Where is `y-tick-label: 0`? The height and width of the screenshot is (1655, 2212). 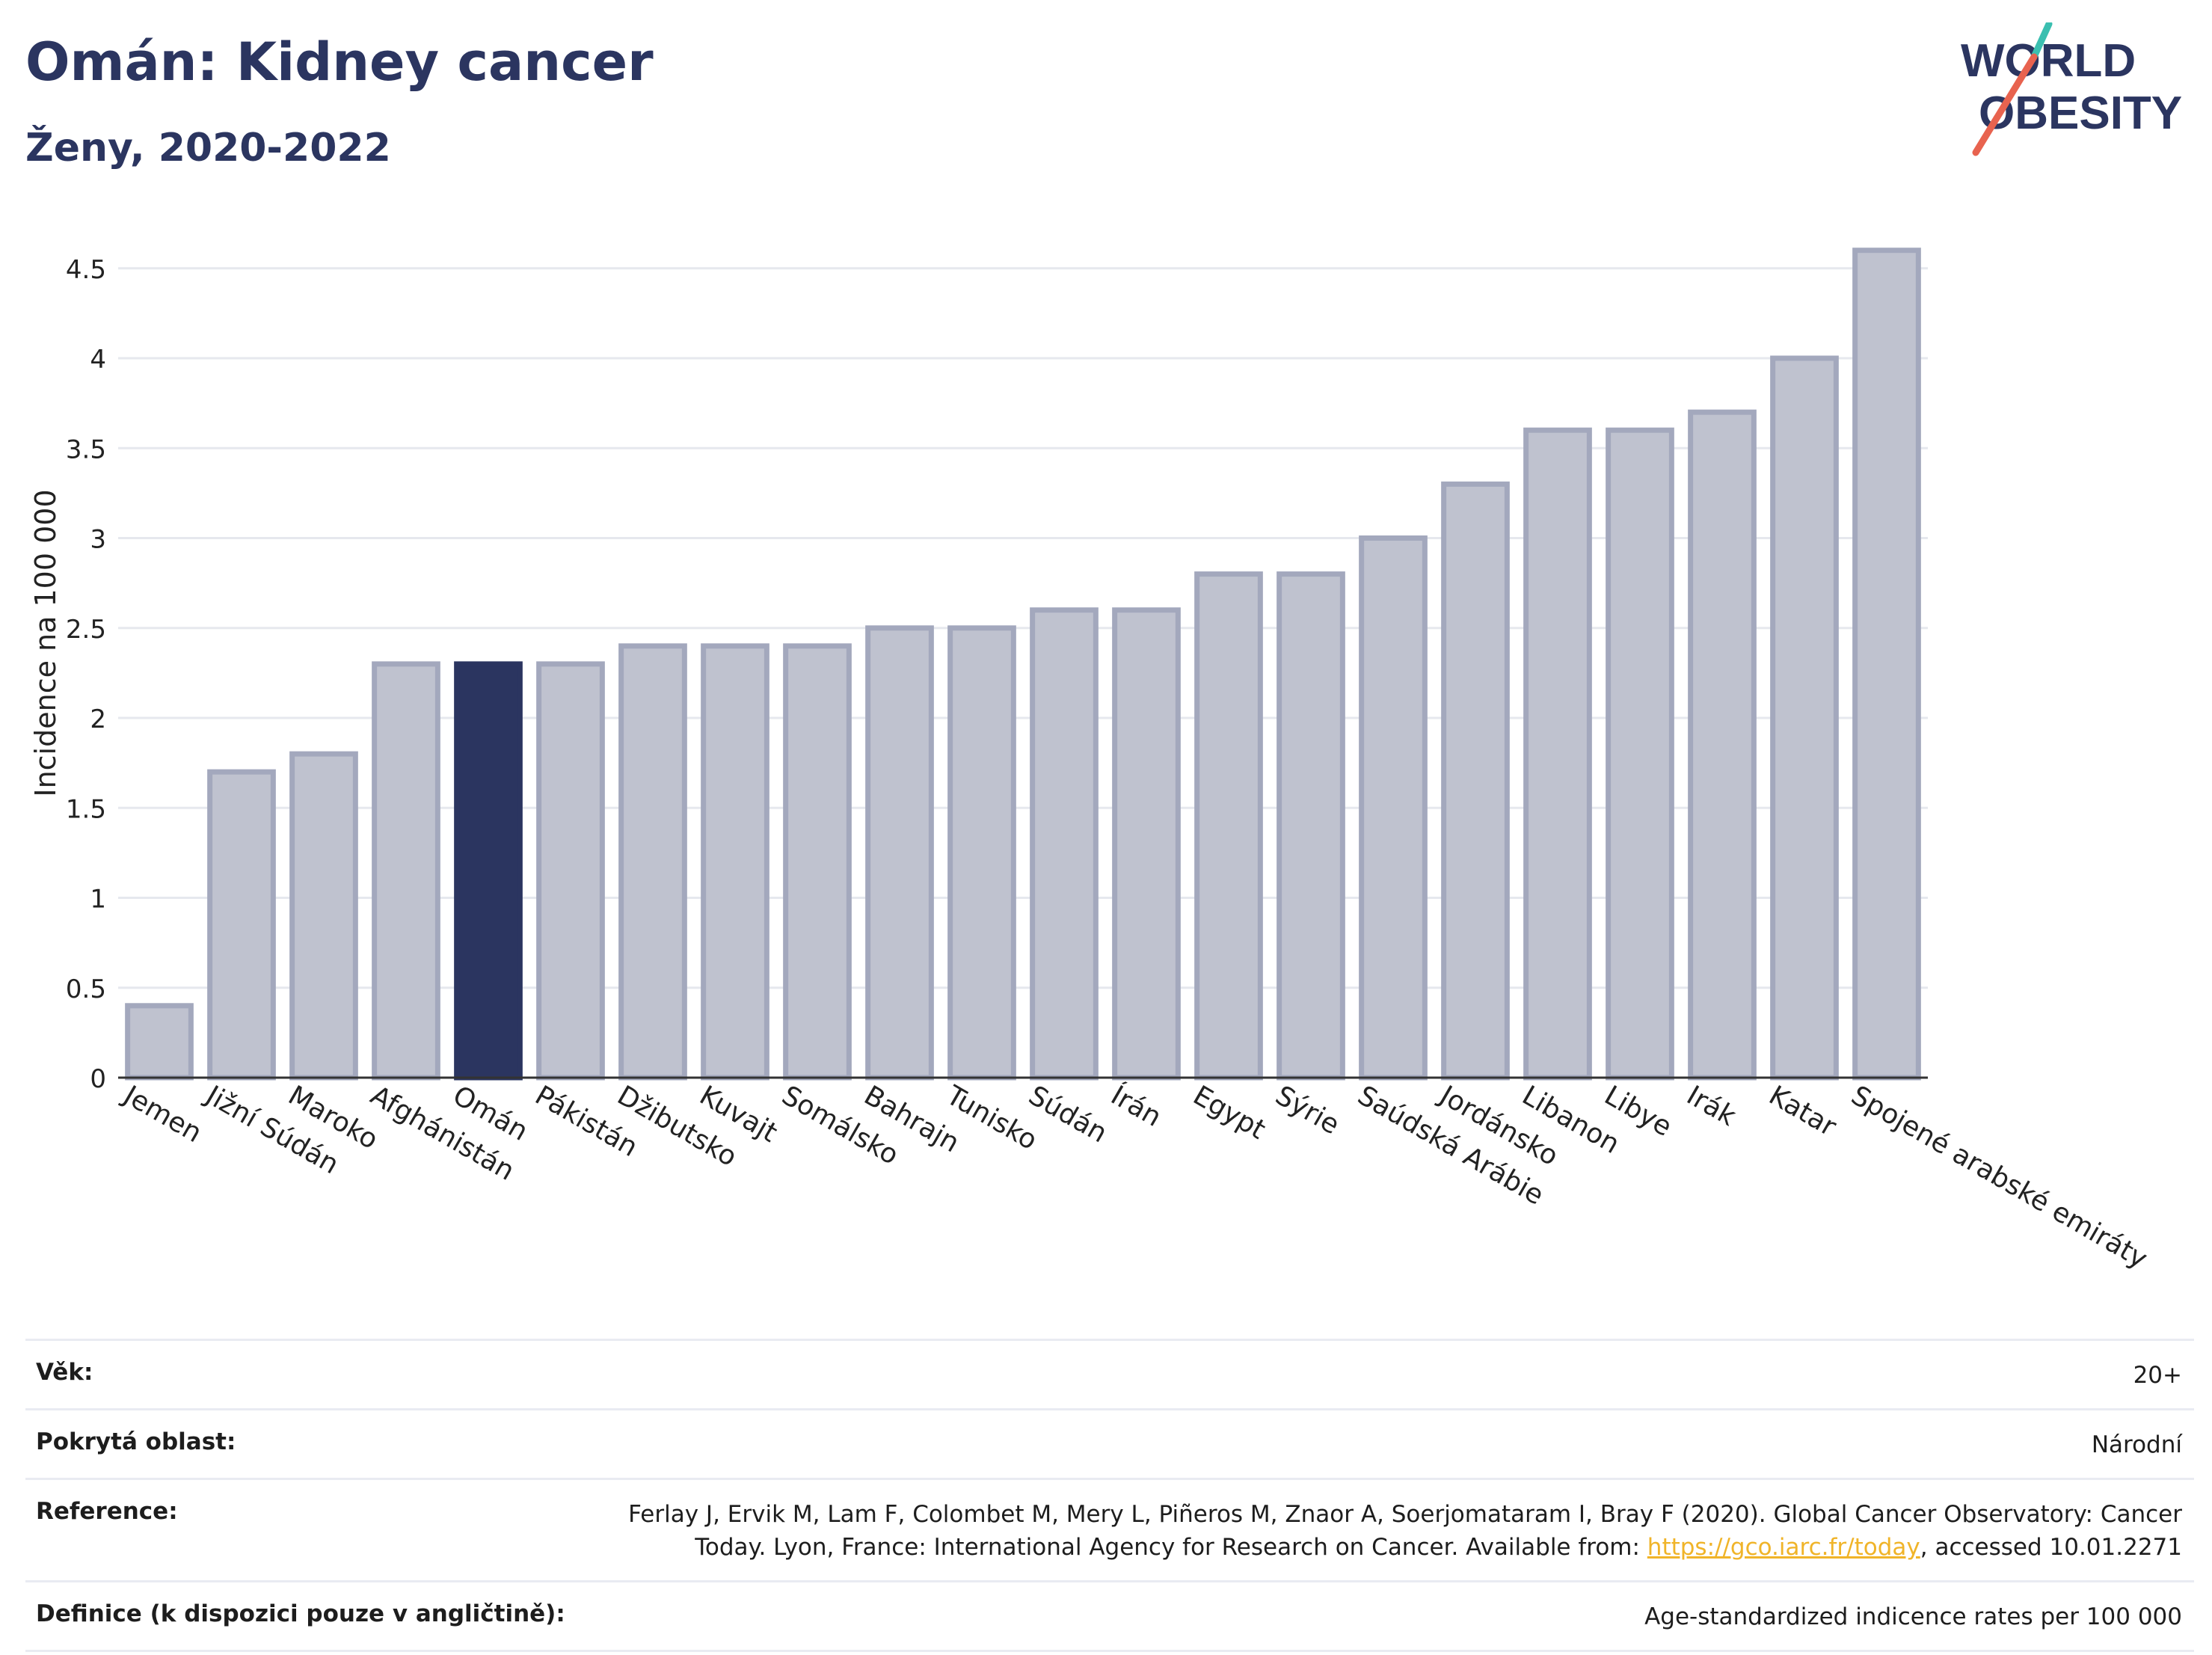
y-tick-label: 0 is located at coordinates (98, 1079).